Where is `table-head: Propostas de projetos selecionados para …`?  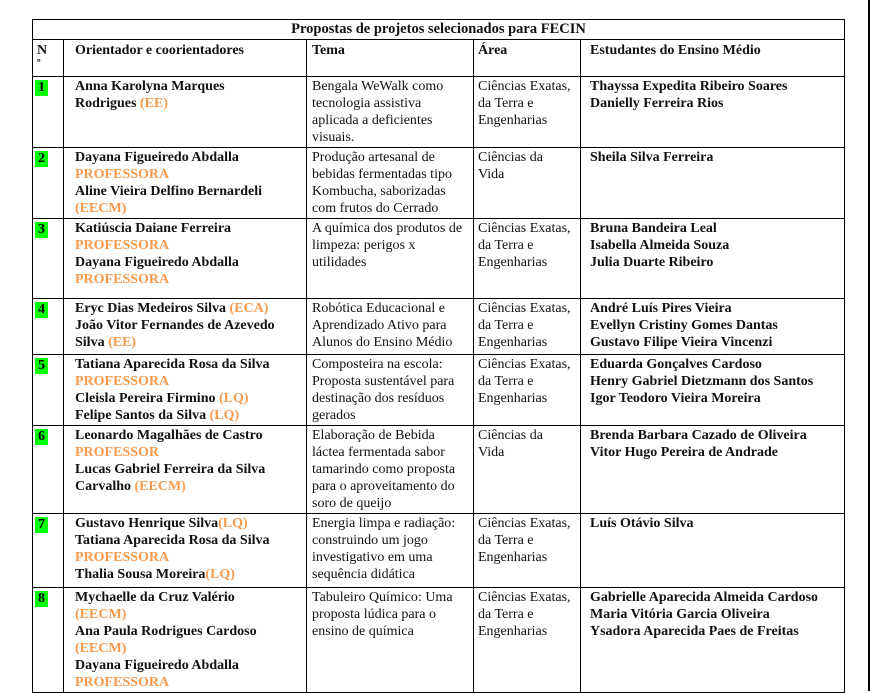 table-head: Propostas de projetos selecionados para … is located at coordinates (438, 48).